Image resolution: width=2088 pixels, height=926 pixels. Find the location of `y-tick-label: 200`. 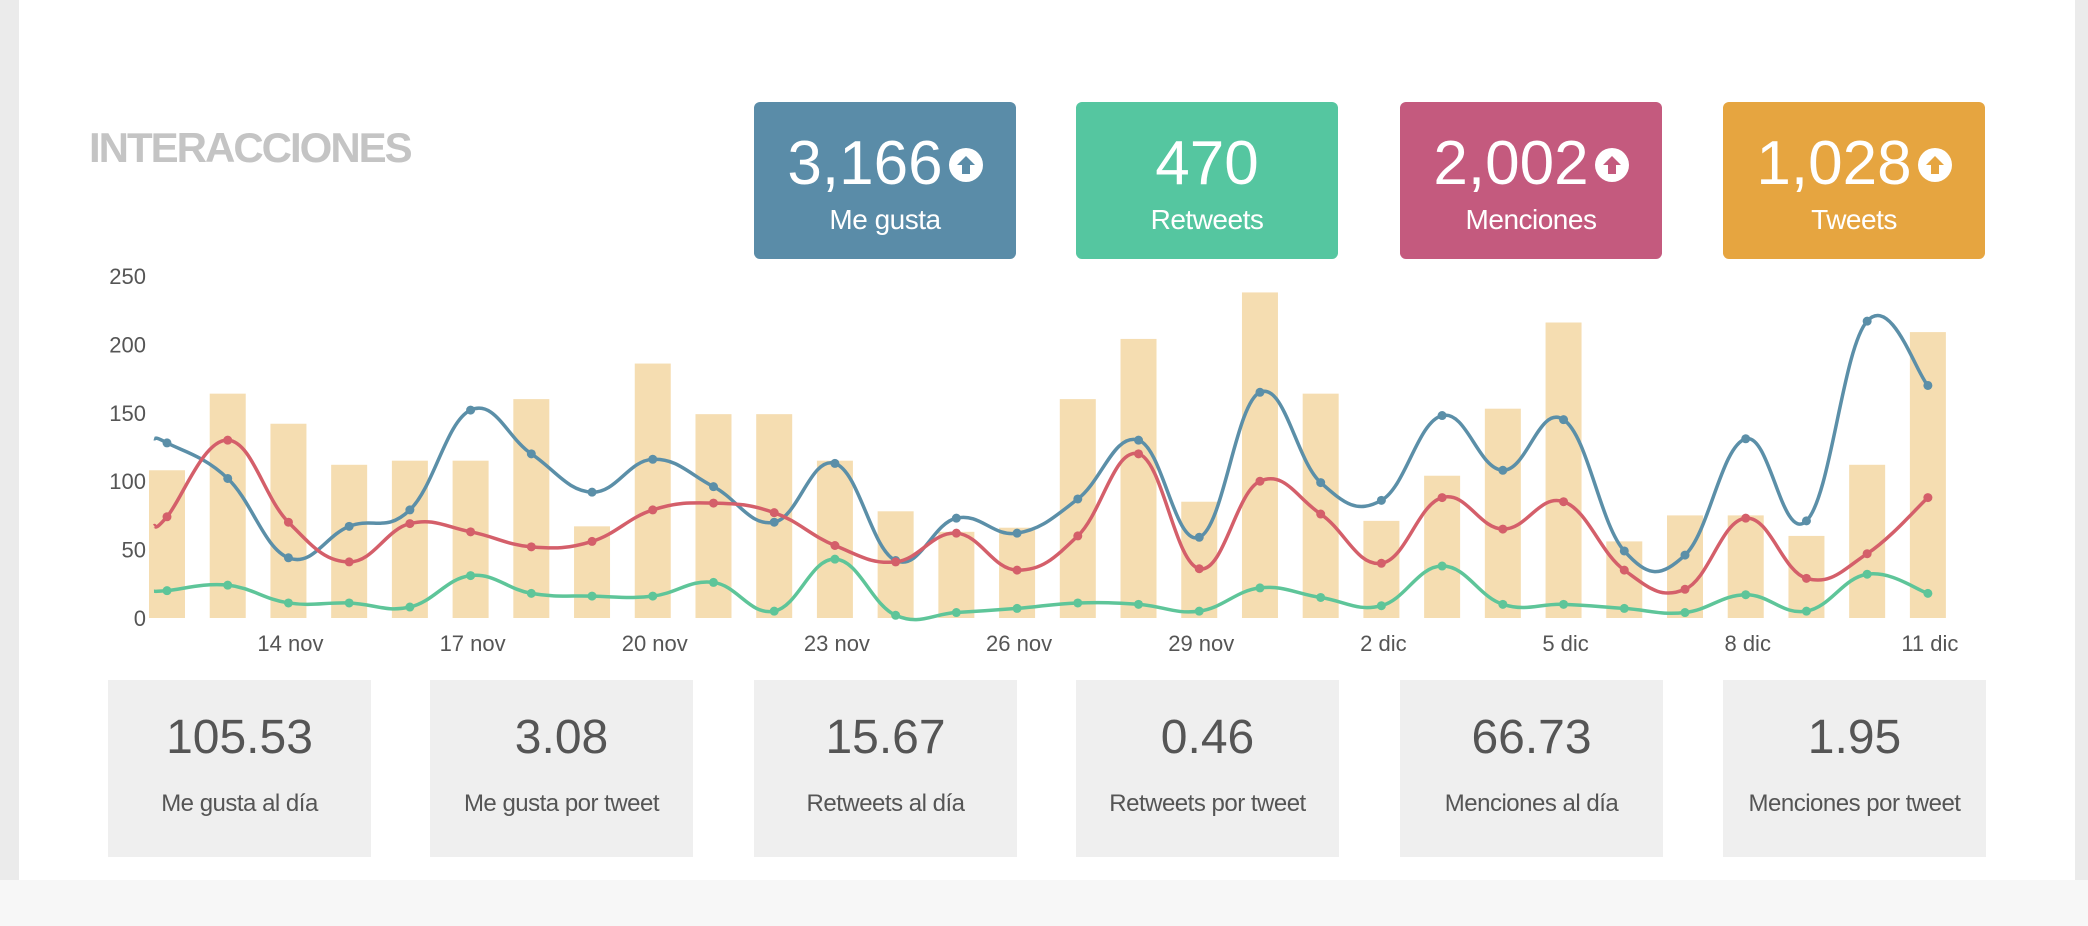

y-tick-label: 200 is located at coordinates (127, 344).